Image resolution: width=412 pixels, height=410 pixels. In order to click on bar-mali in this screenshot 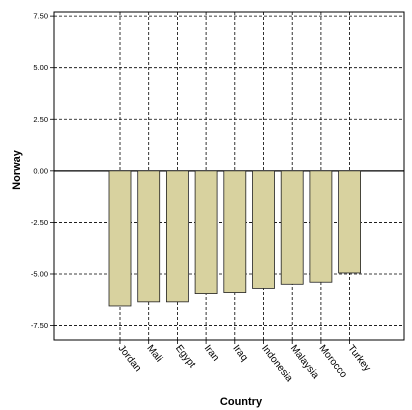, I will do `click(149, 236)`.